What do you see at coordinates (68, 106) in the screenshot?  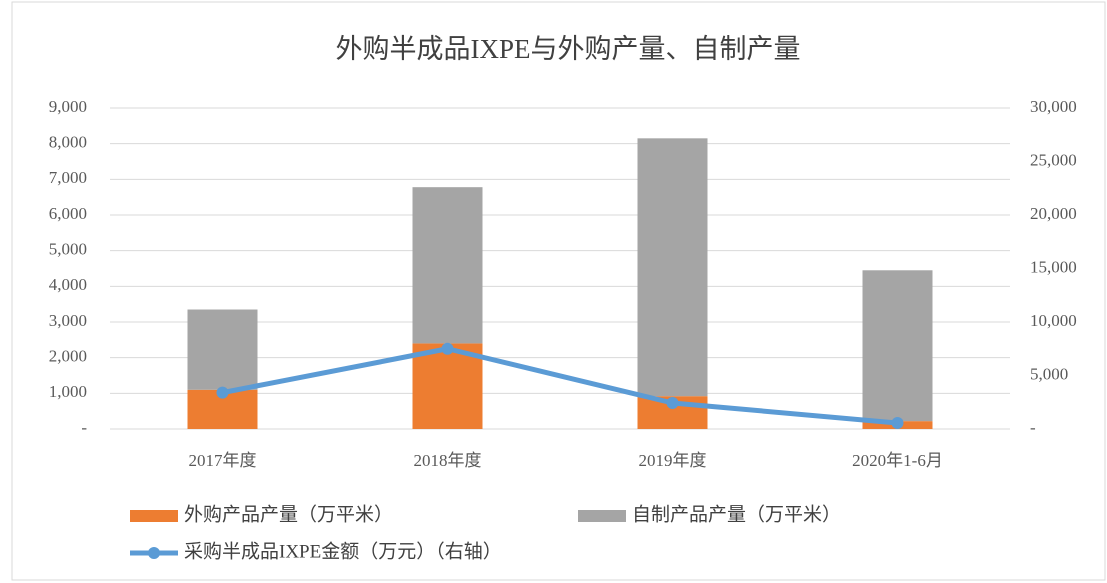 I see `y-tick-label: 9,000` at bounding box center [68, 106].